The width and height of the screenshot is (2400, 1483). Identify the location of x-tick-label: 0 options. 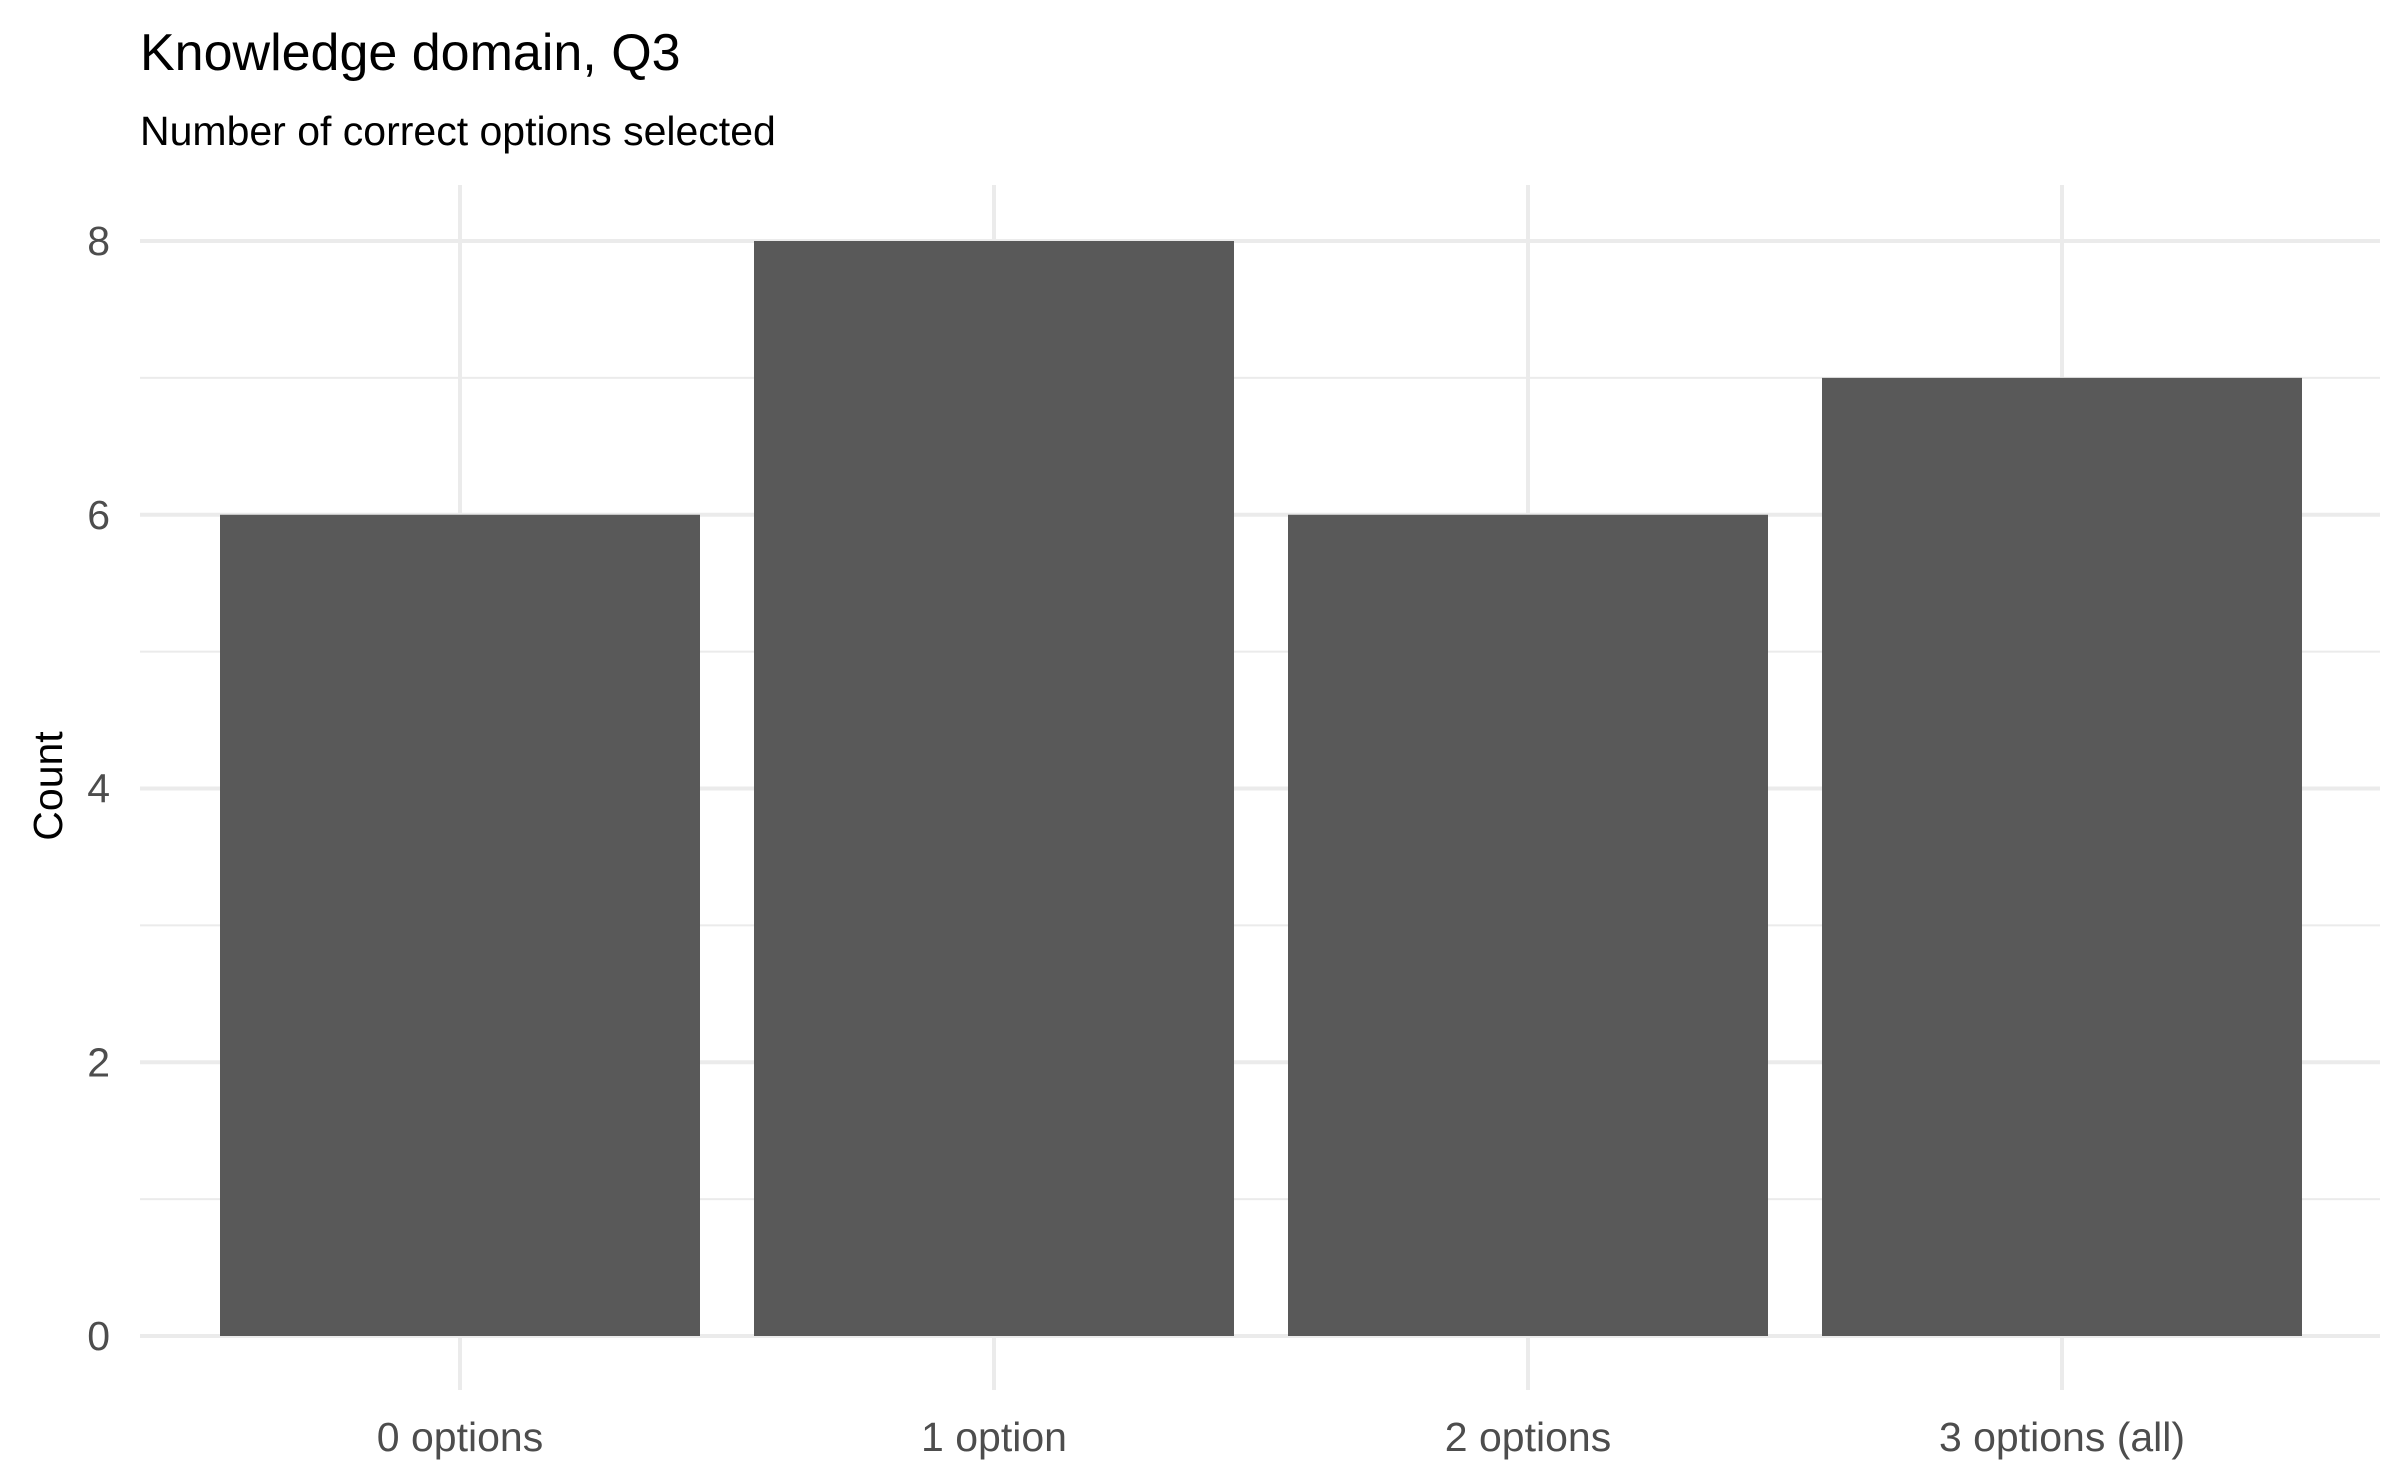
(460, 1437).